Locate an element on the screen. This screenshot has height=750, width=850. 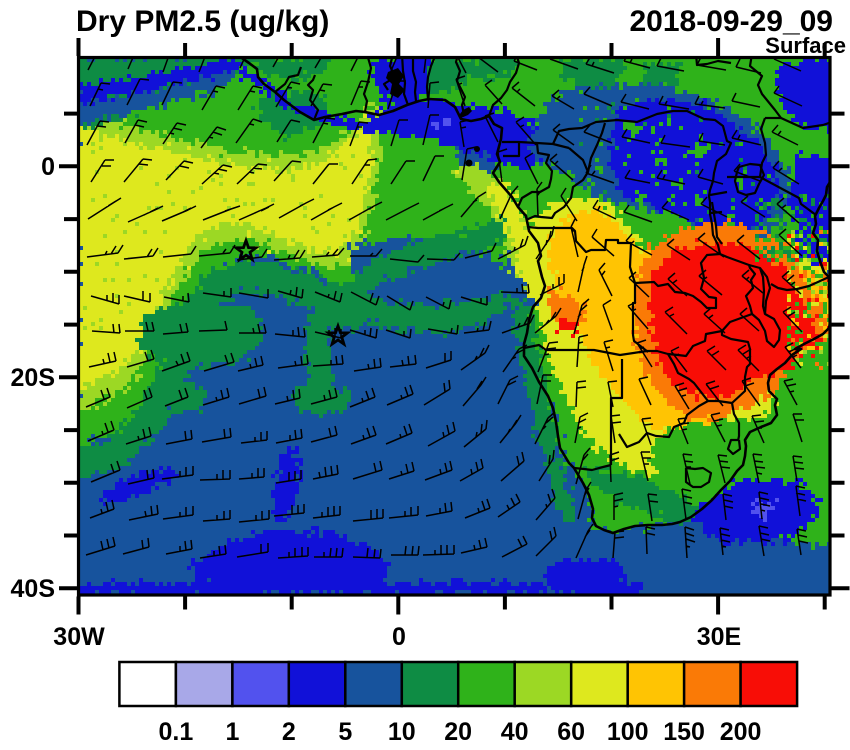
svg-text: 200 is located at coordinates (741, 732).